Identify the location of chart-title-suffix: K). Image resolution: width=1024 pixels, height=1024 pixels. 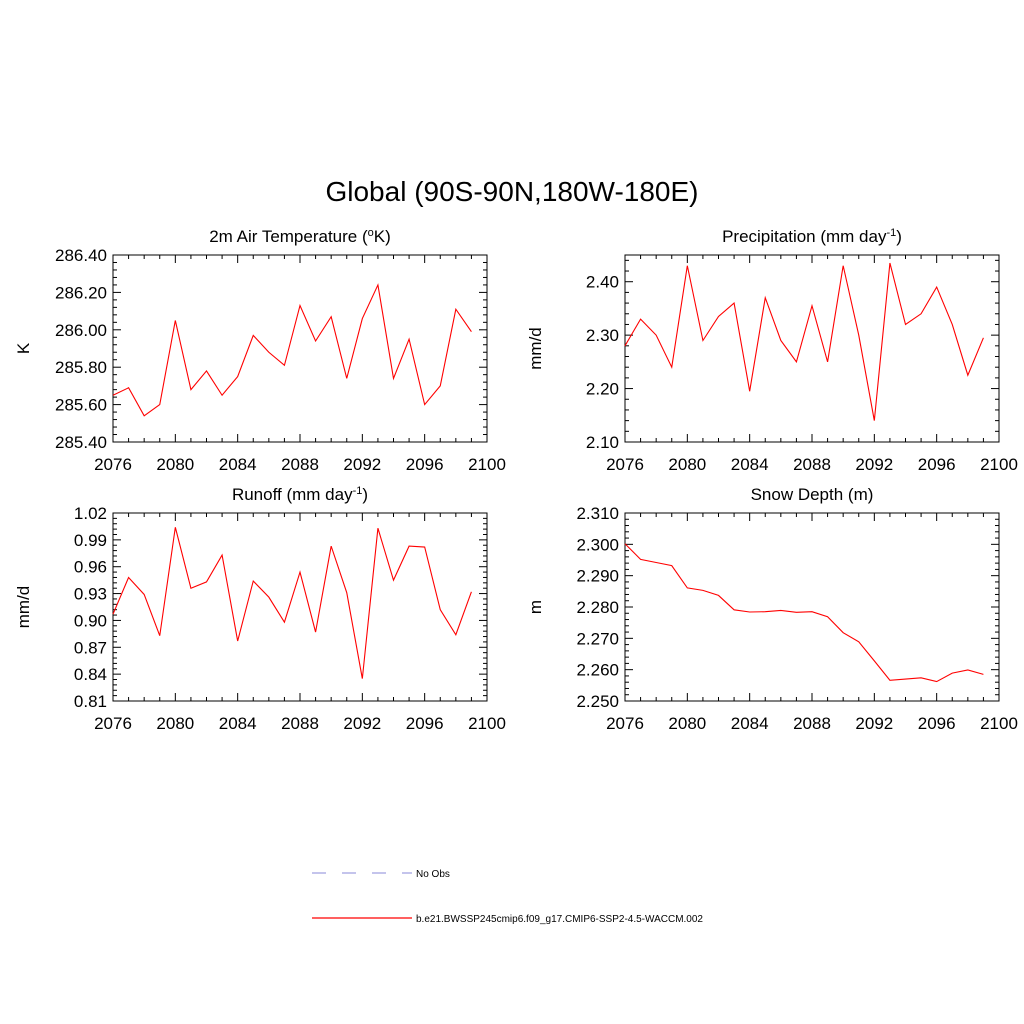
(382, 236).